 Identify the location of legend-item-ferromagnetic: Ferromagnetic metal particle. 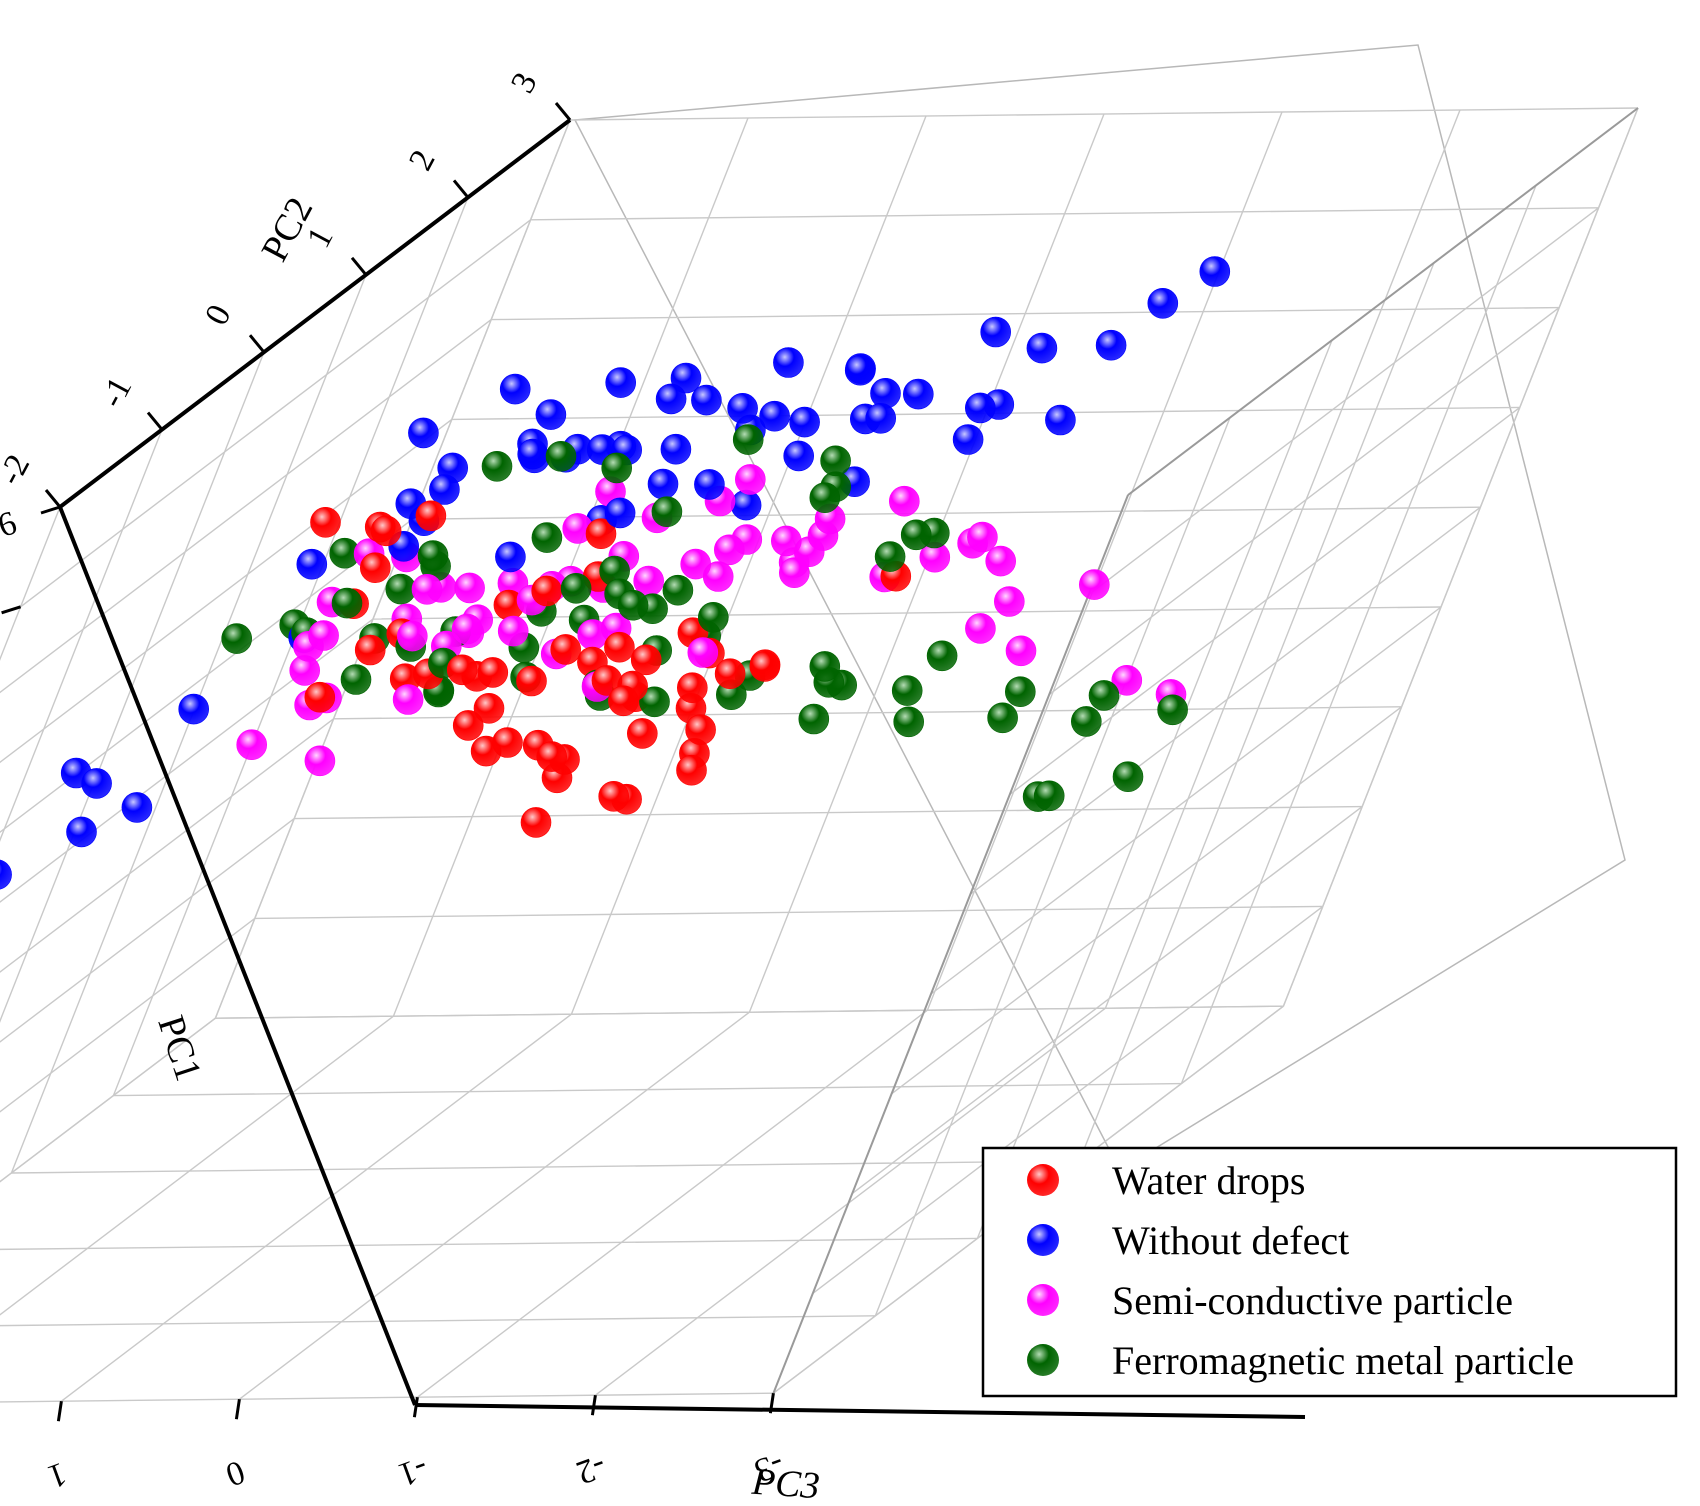
(1300, 1360).